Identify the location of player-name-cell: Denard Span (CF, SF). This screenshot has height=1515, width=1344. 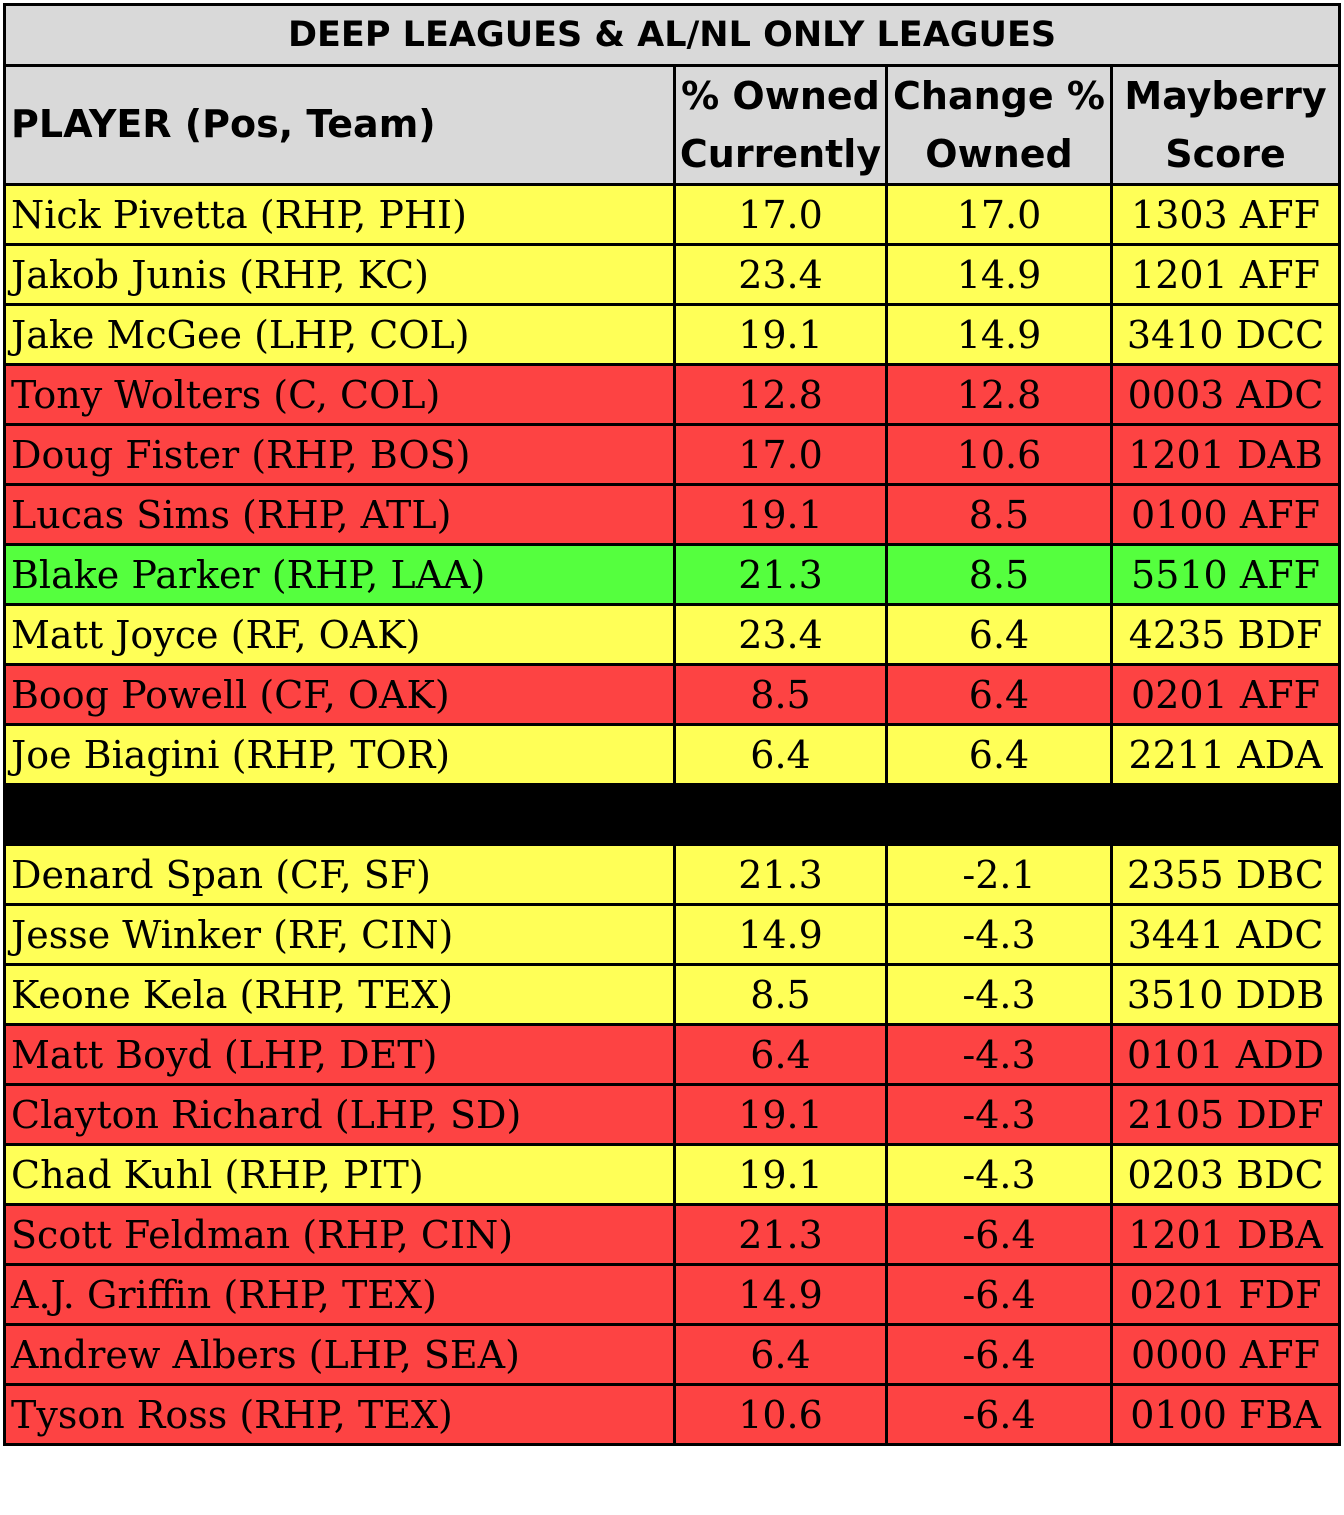
(339, 874).